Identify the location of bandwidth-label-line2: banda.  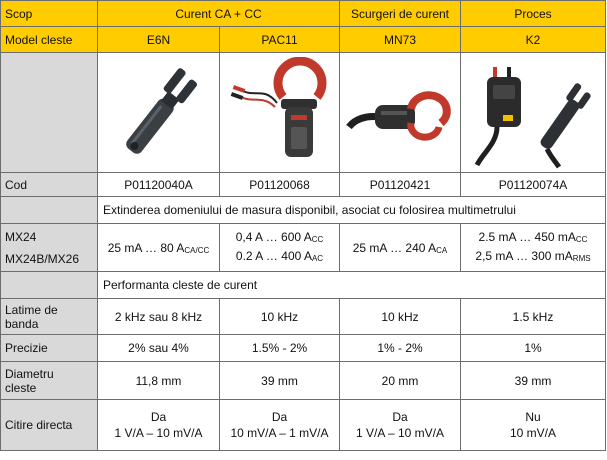
(22, 323).